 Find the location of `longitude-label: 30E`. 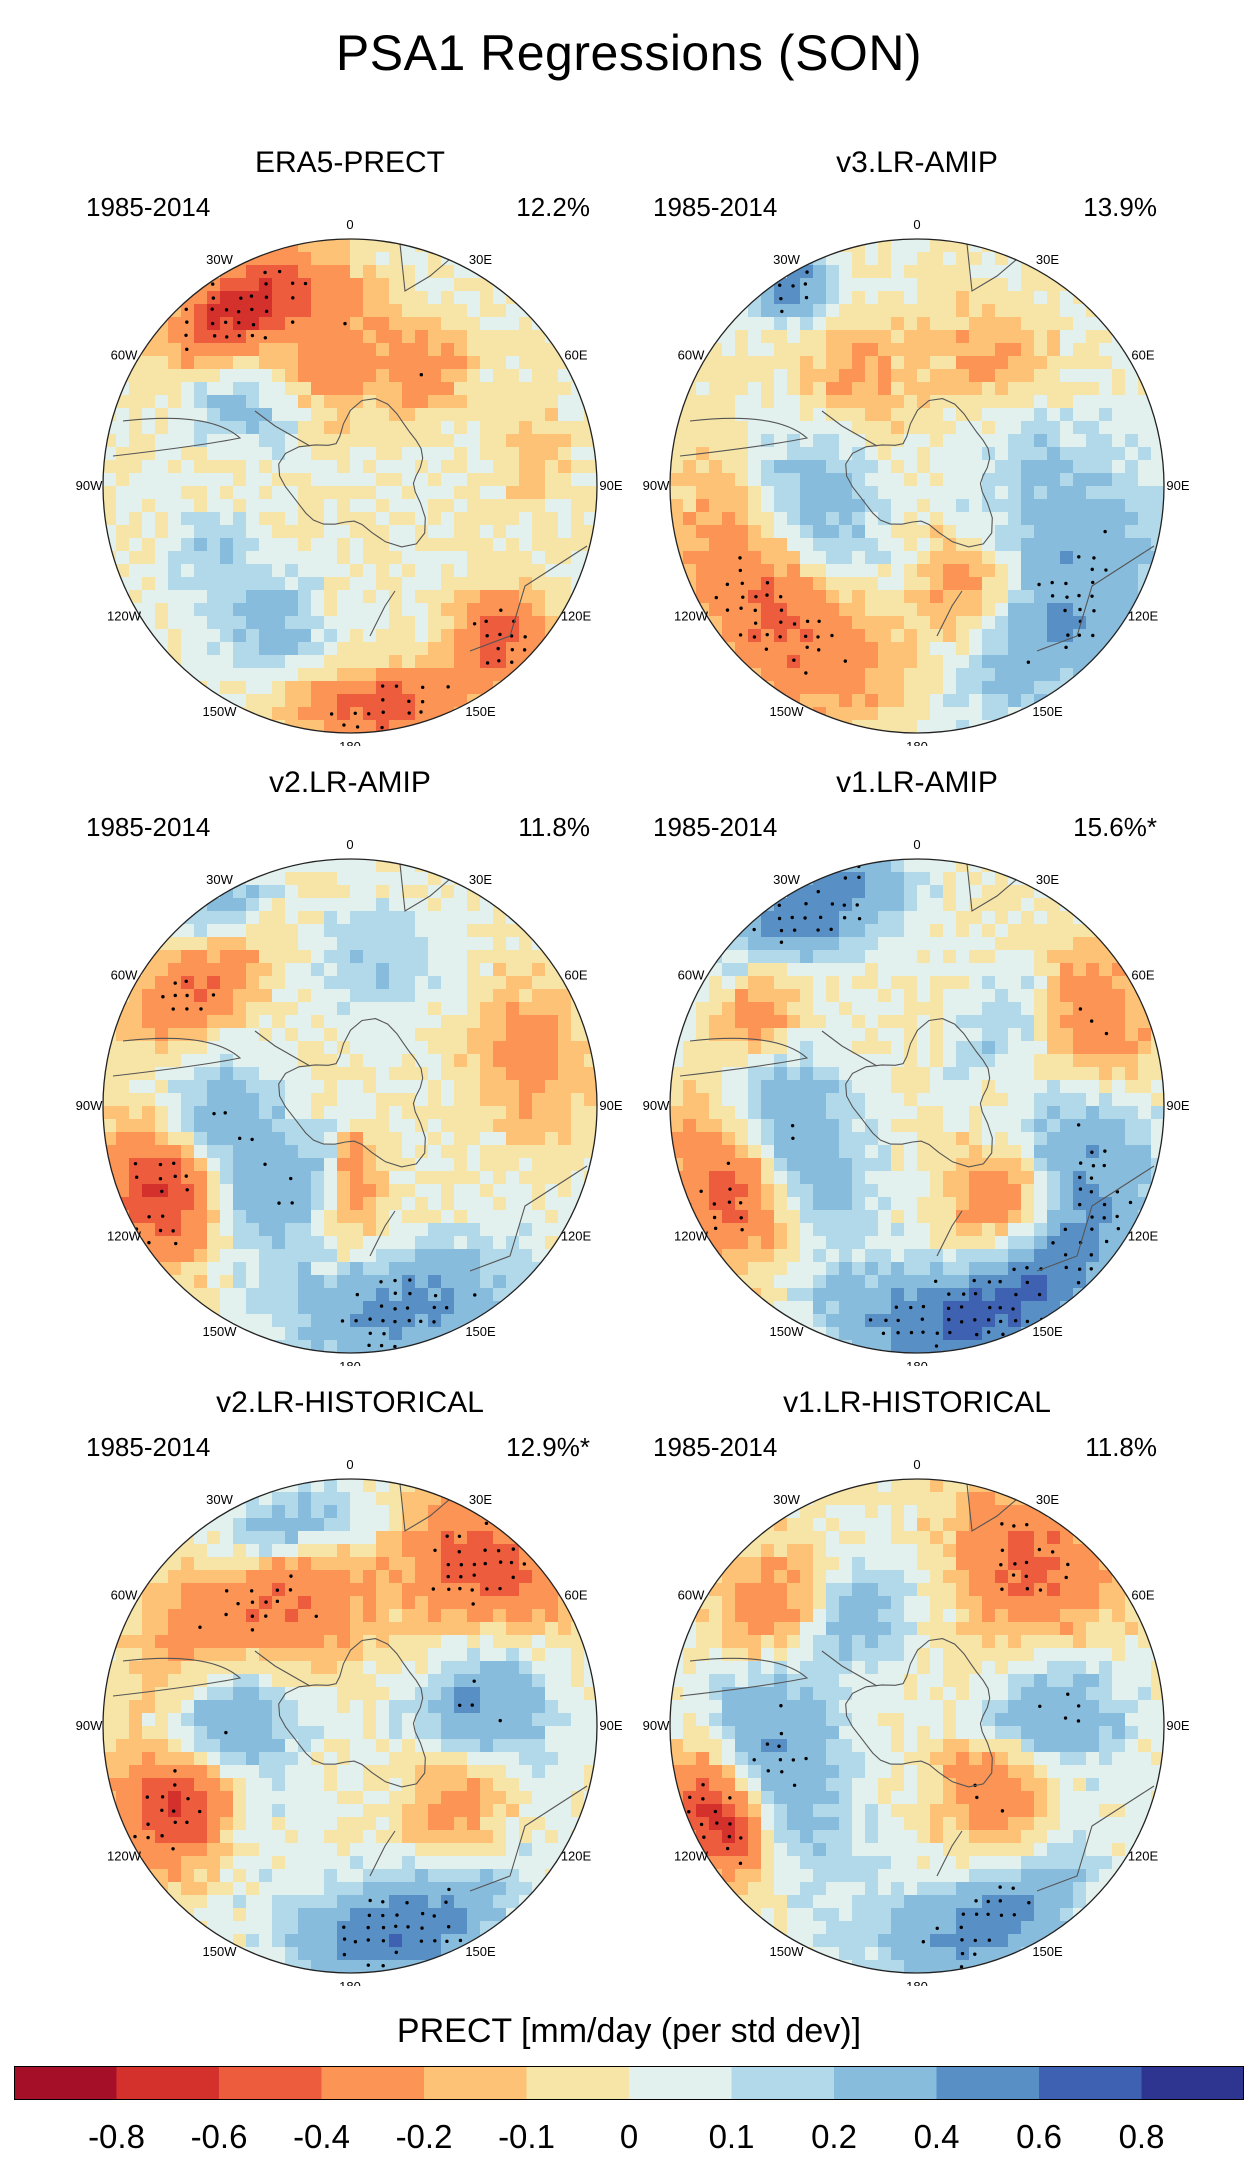

longitude-label: 30E is located at coordinates (1047, 259).